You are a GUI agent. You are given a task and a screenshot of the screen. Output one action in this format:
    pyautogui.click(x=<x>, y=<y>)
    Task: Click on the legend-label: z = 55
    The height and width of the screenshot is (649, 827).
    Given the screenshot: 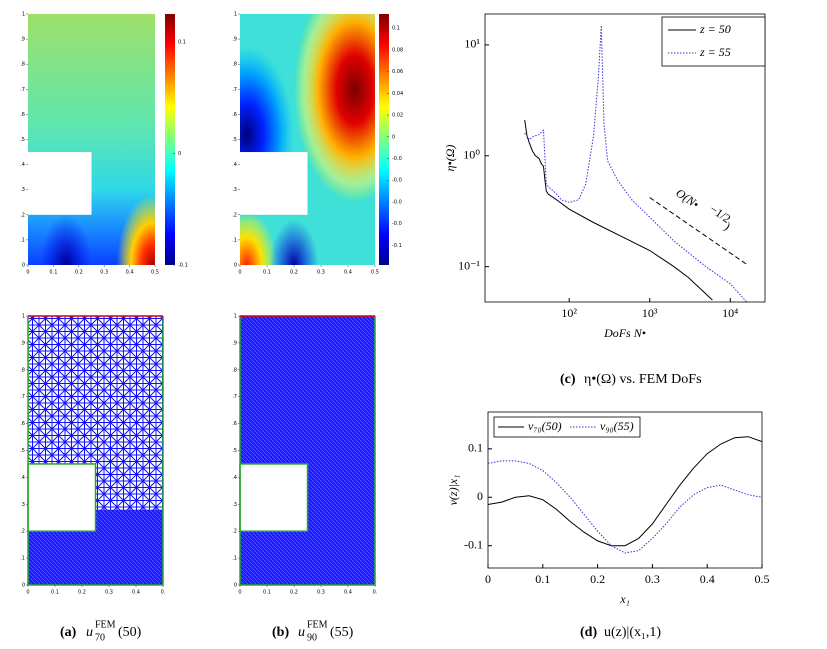 What is the action you would take?
    pyautogui.click(x=715, y=52)
    